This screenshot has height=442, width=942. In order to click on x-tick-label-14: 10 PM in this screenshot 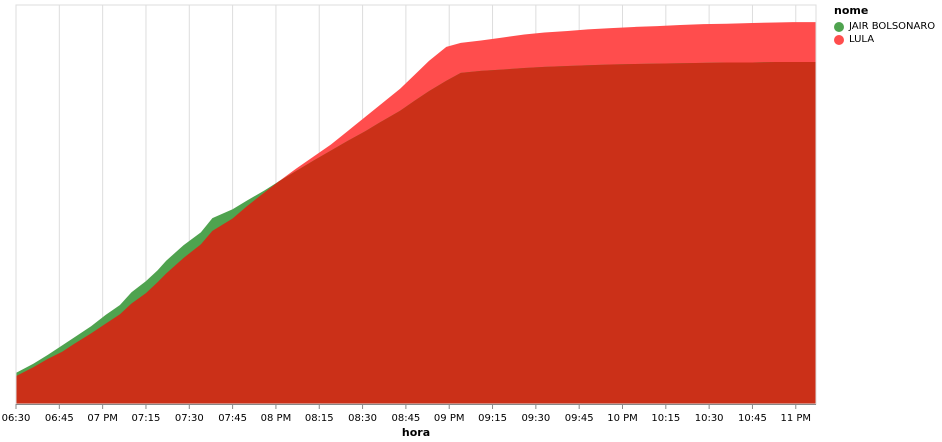, I will do `click(622, 418)`.